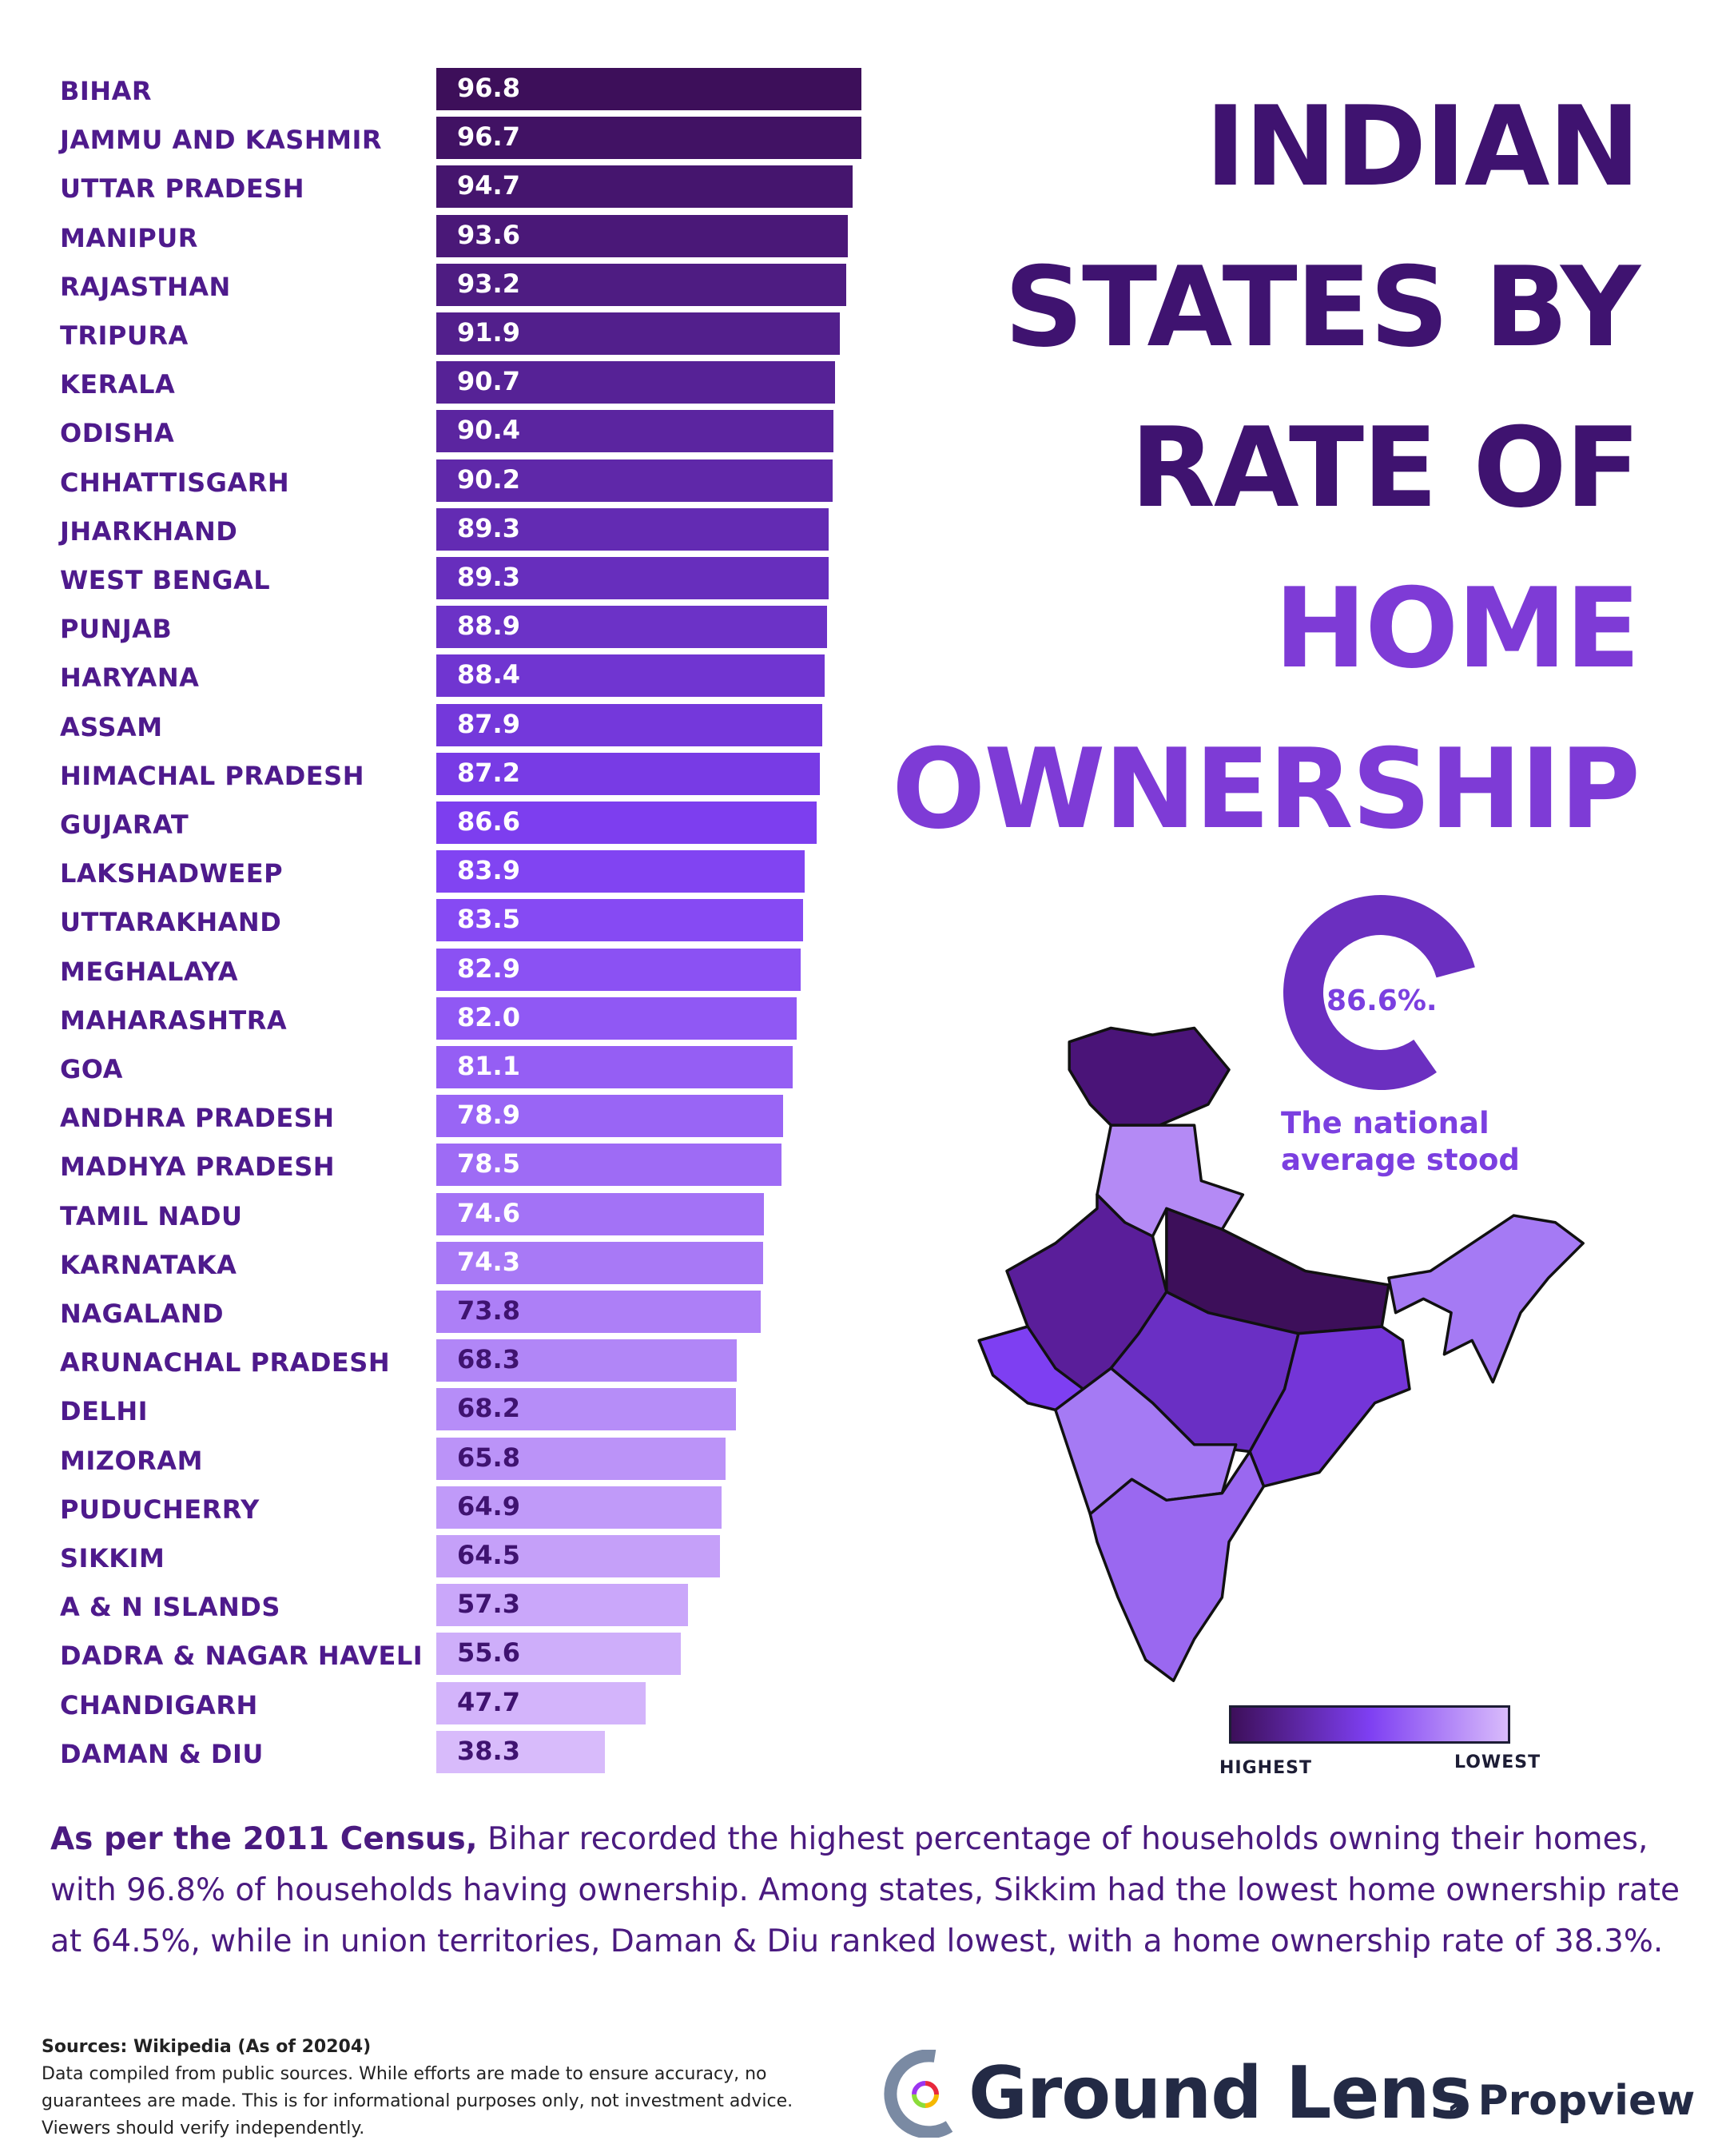  Describe the element at coordinates (488, 1604) in the screenshot. I see `bar-value-label: 57.3` at that location.